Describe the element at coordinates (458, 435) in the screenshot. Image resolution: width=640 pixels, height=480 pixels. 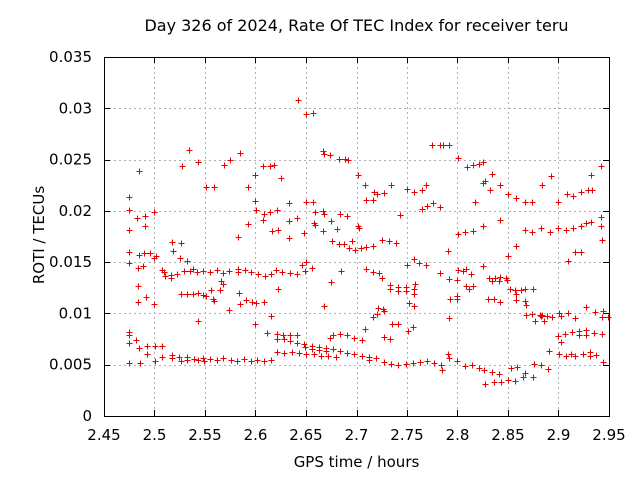
I see `x-tick-label: 2.8` at that location.